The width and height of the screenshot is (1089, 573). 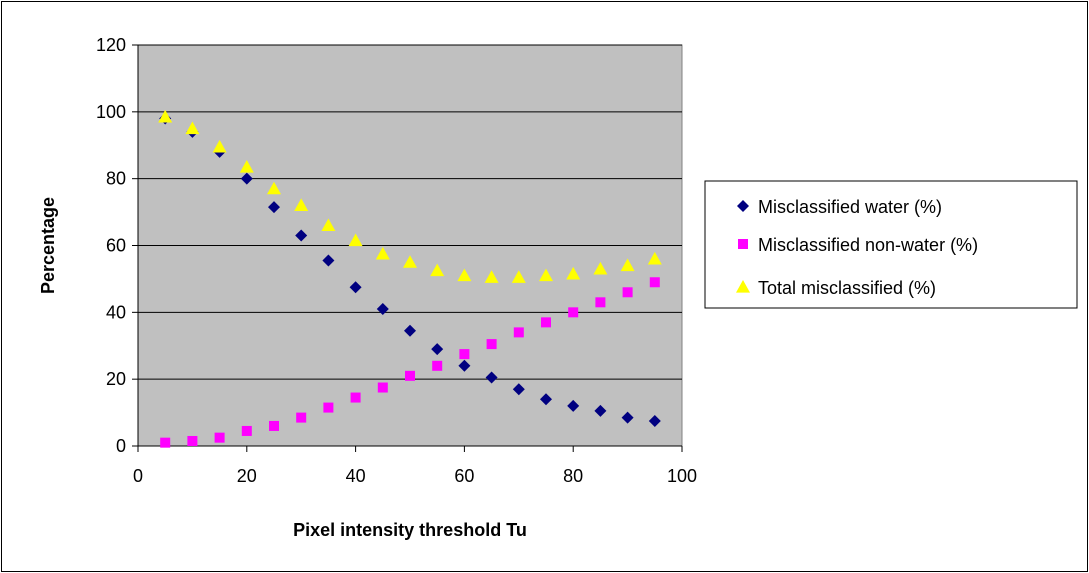 I want to click on legend-marker-square-icon, so click(x=743, y=244).